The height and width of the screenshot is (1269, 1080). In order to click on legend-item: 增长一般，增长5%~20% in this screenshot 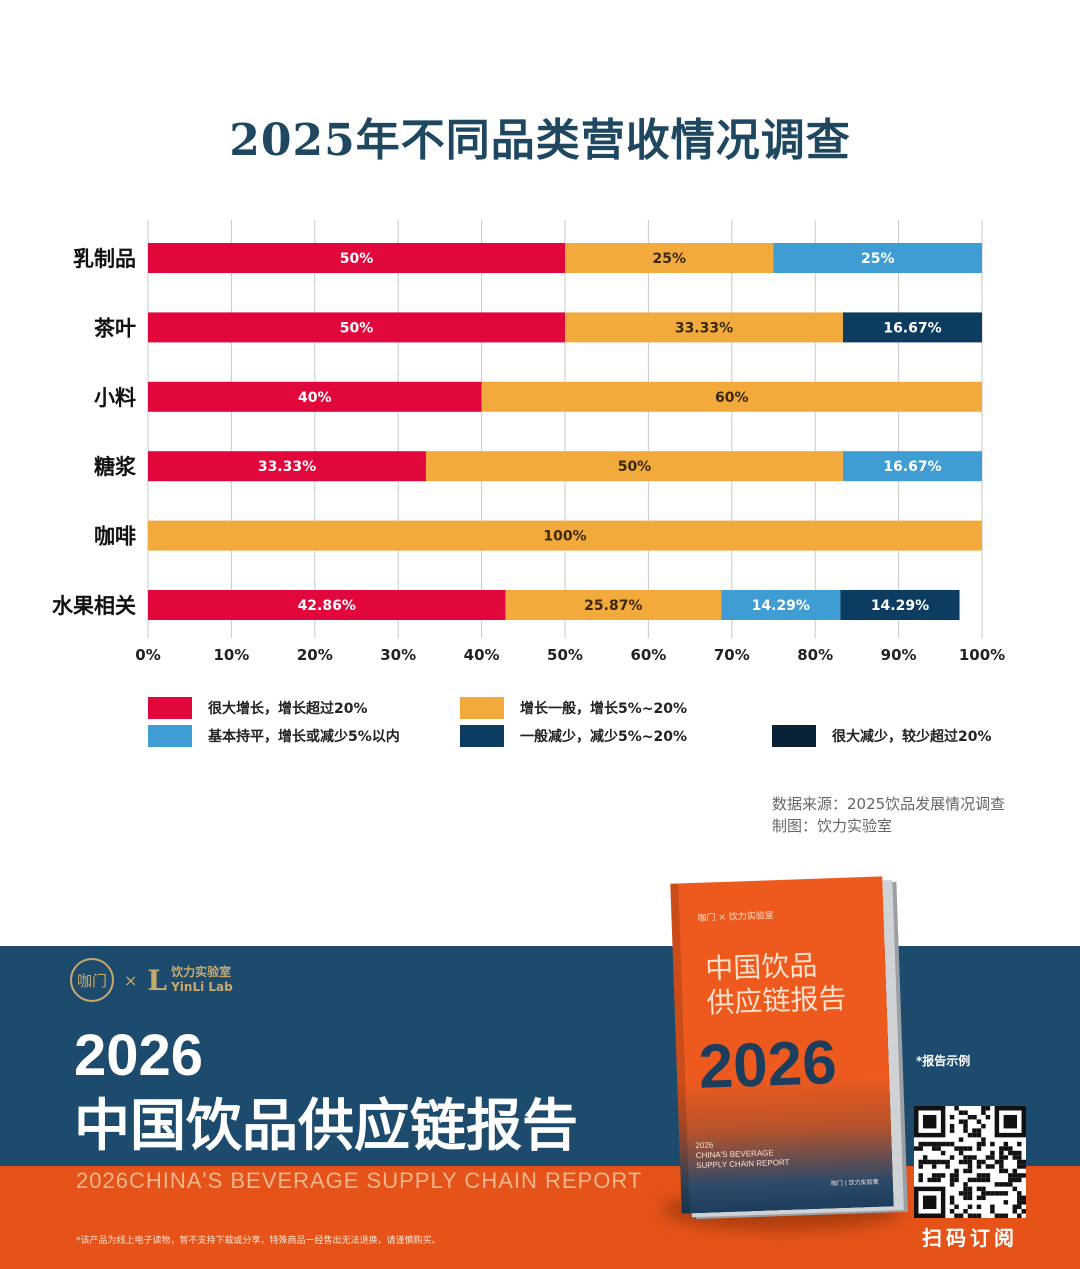, I will do `click(573, 708)`.